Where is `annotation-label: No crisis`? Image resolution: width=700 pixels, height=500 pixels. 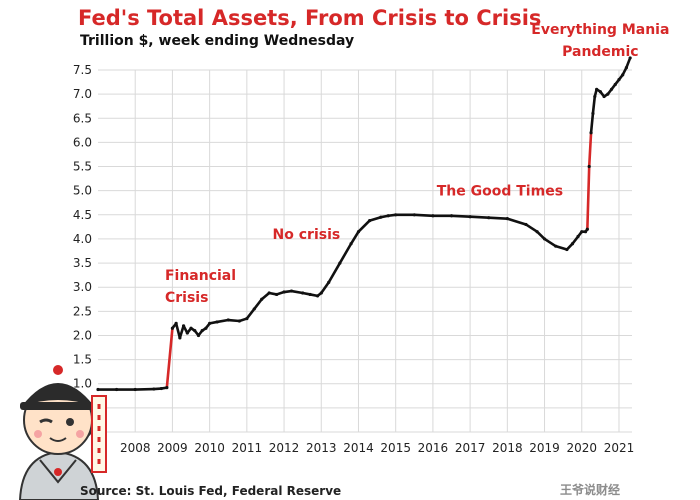 annotation-label: No crisis is located at coordinates (307, 235).